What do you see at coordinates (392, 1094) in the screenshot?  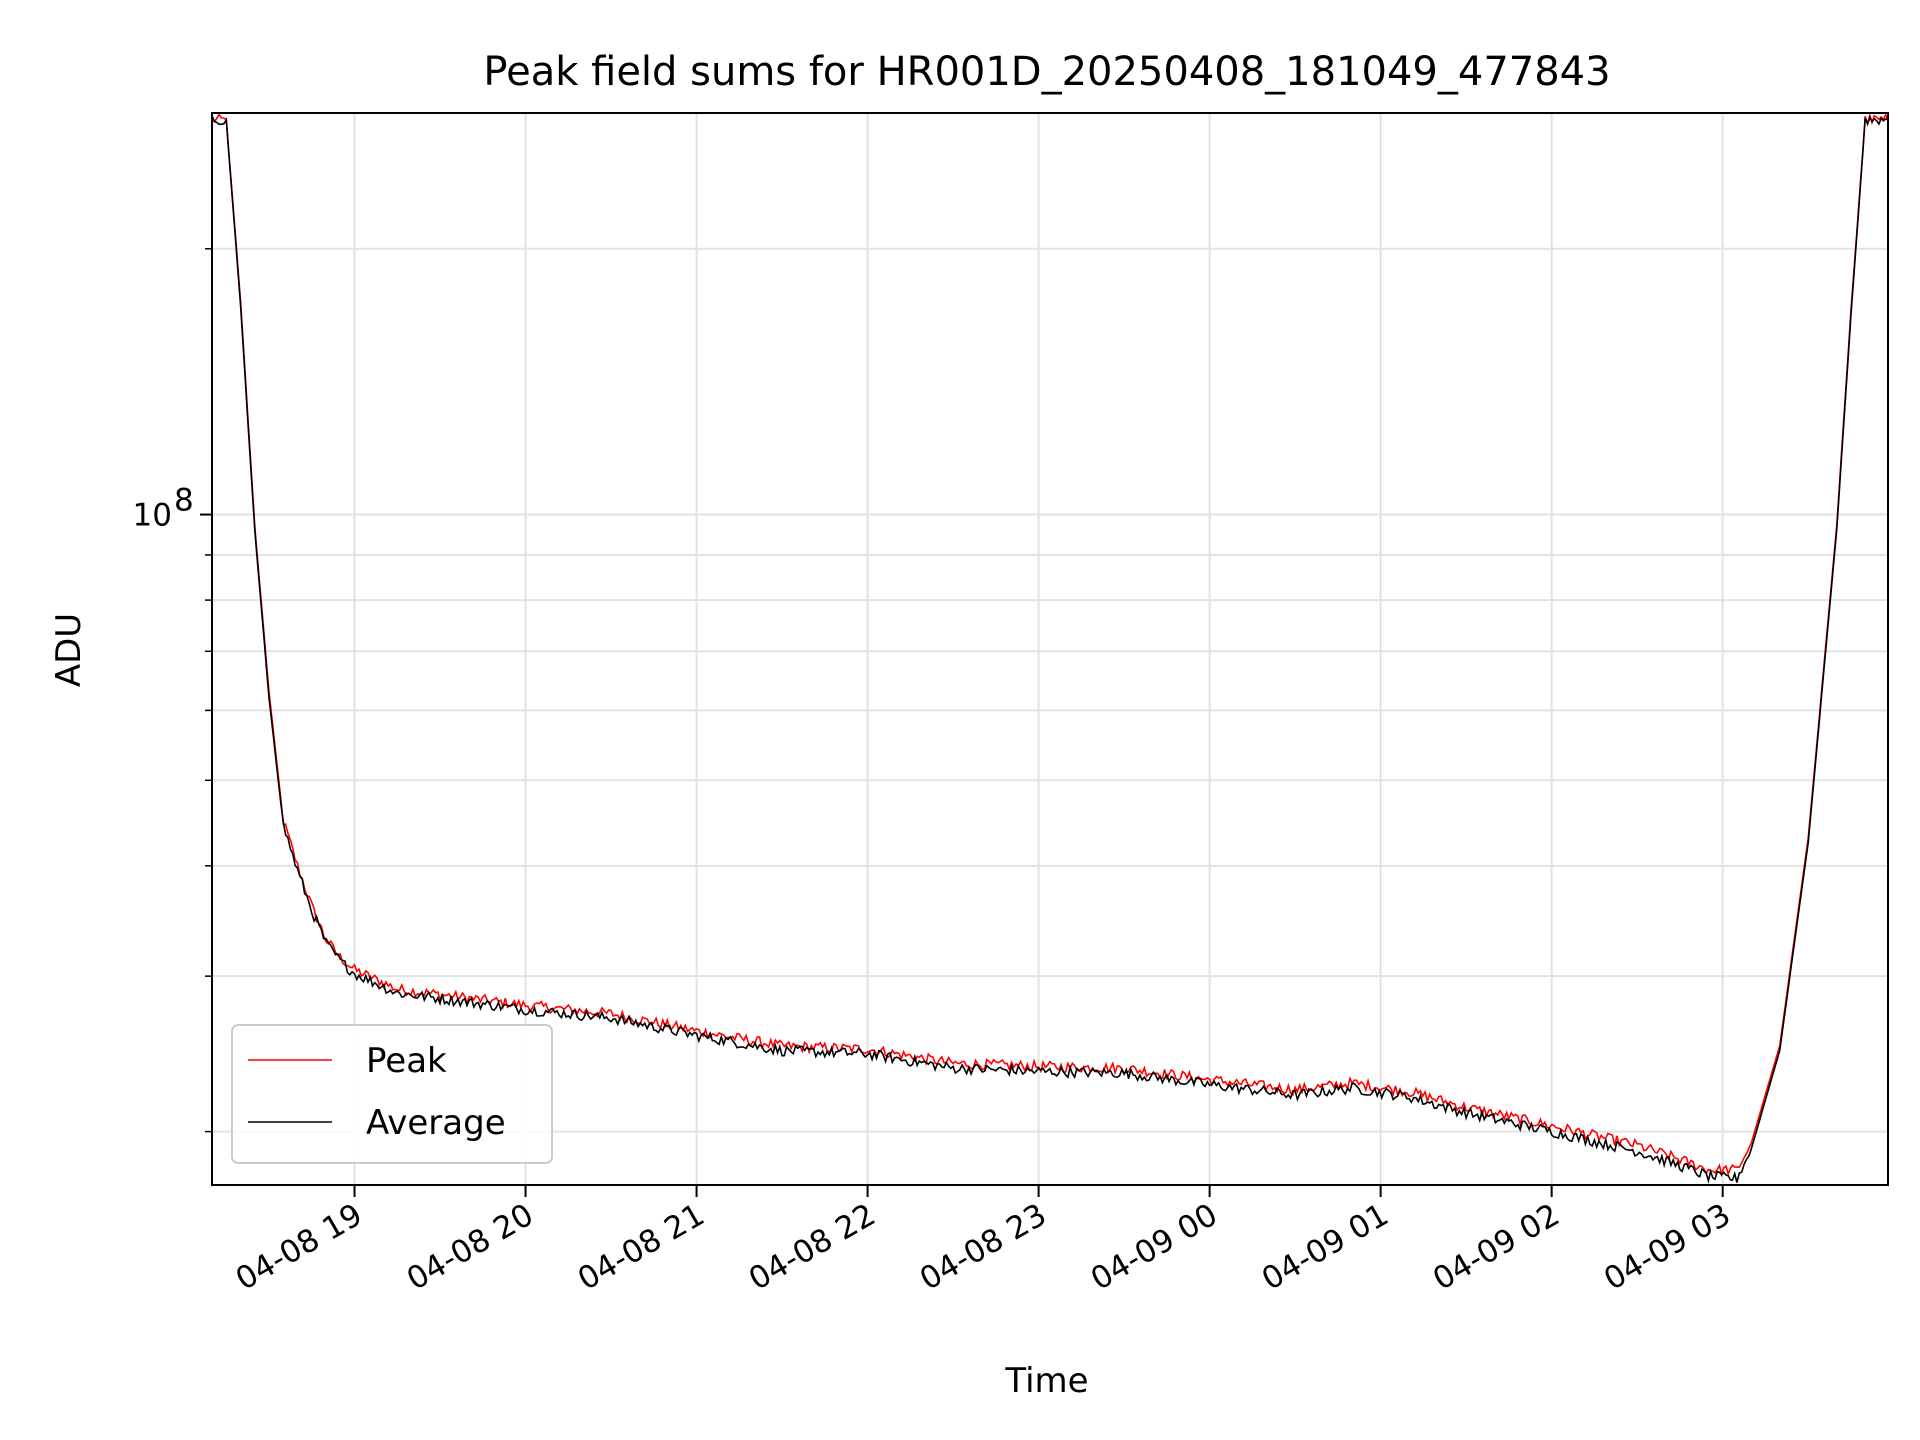 I see `legend: Peak Average` at bounding box center [392, 1094].